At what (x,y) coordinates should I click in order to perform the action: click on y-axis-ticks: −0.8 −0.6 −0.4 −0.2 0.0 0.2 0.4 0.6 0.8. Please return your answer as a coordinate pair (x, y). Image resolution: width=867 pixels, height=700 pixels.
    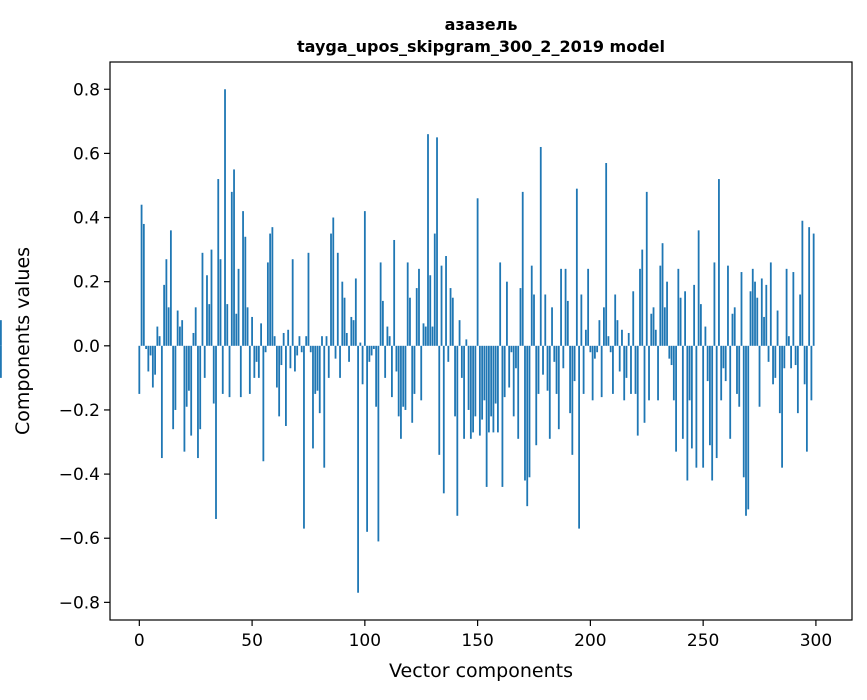
    Looking at the image, I should click on (84, 346).